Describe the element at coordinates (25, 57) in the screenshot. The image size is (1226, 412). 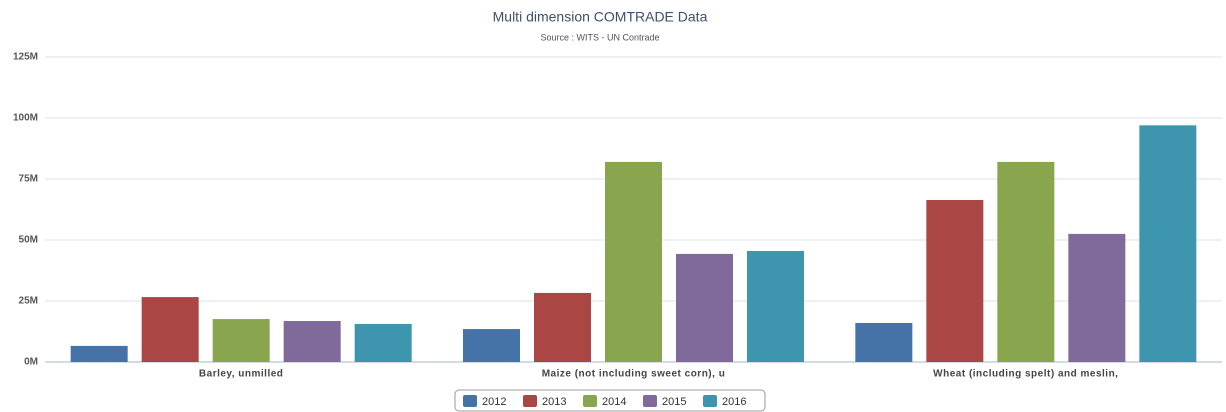
I see `y-tick-label: 125M` at that location.